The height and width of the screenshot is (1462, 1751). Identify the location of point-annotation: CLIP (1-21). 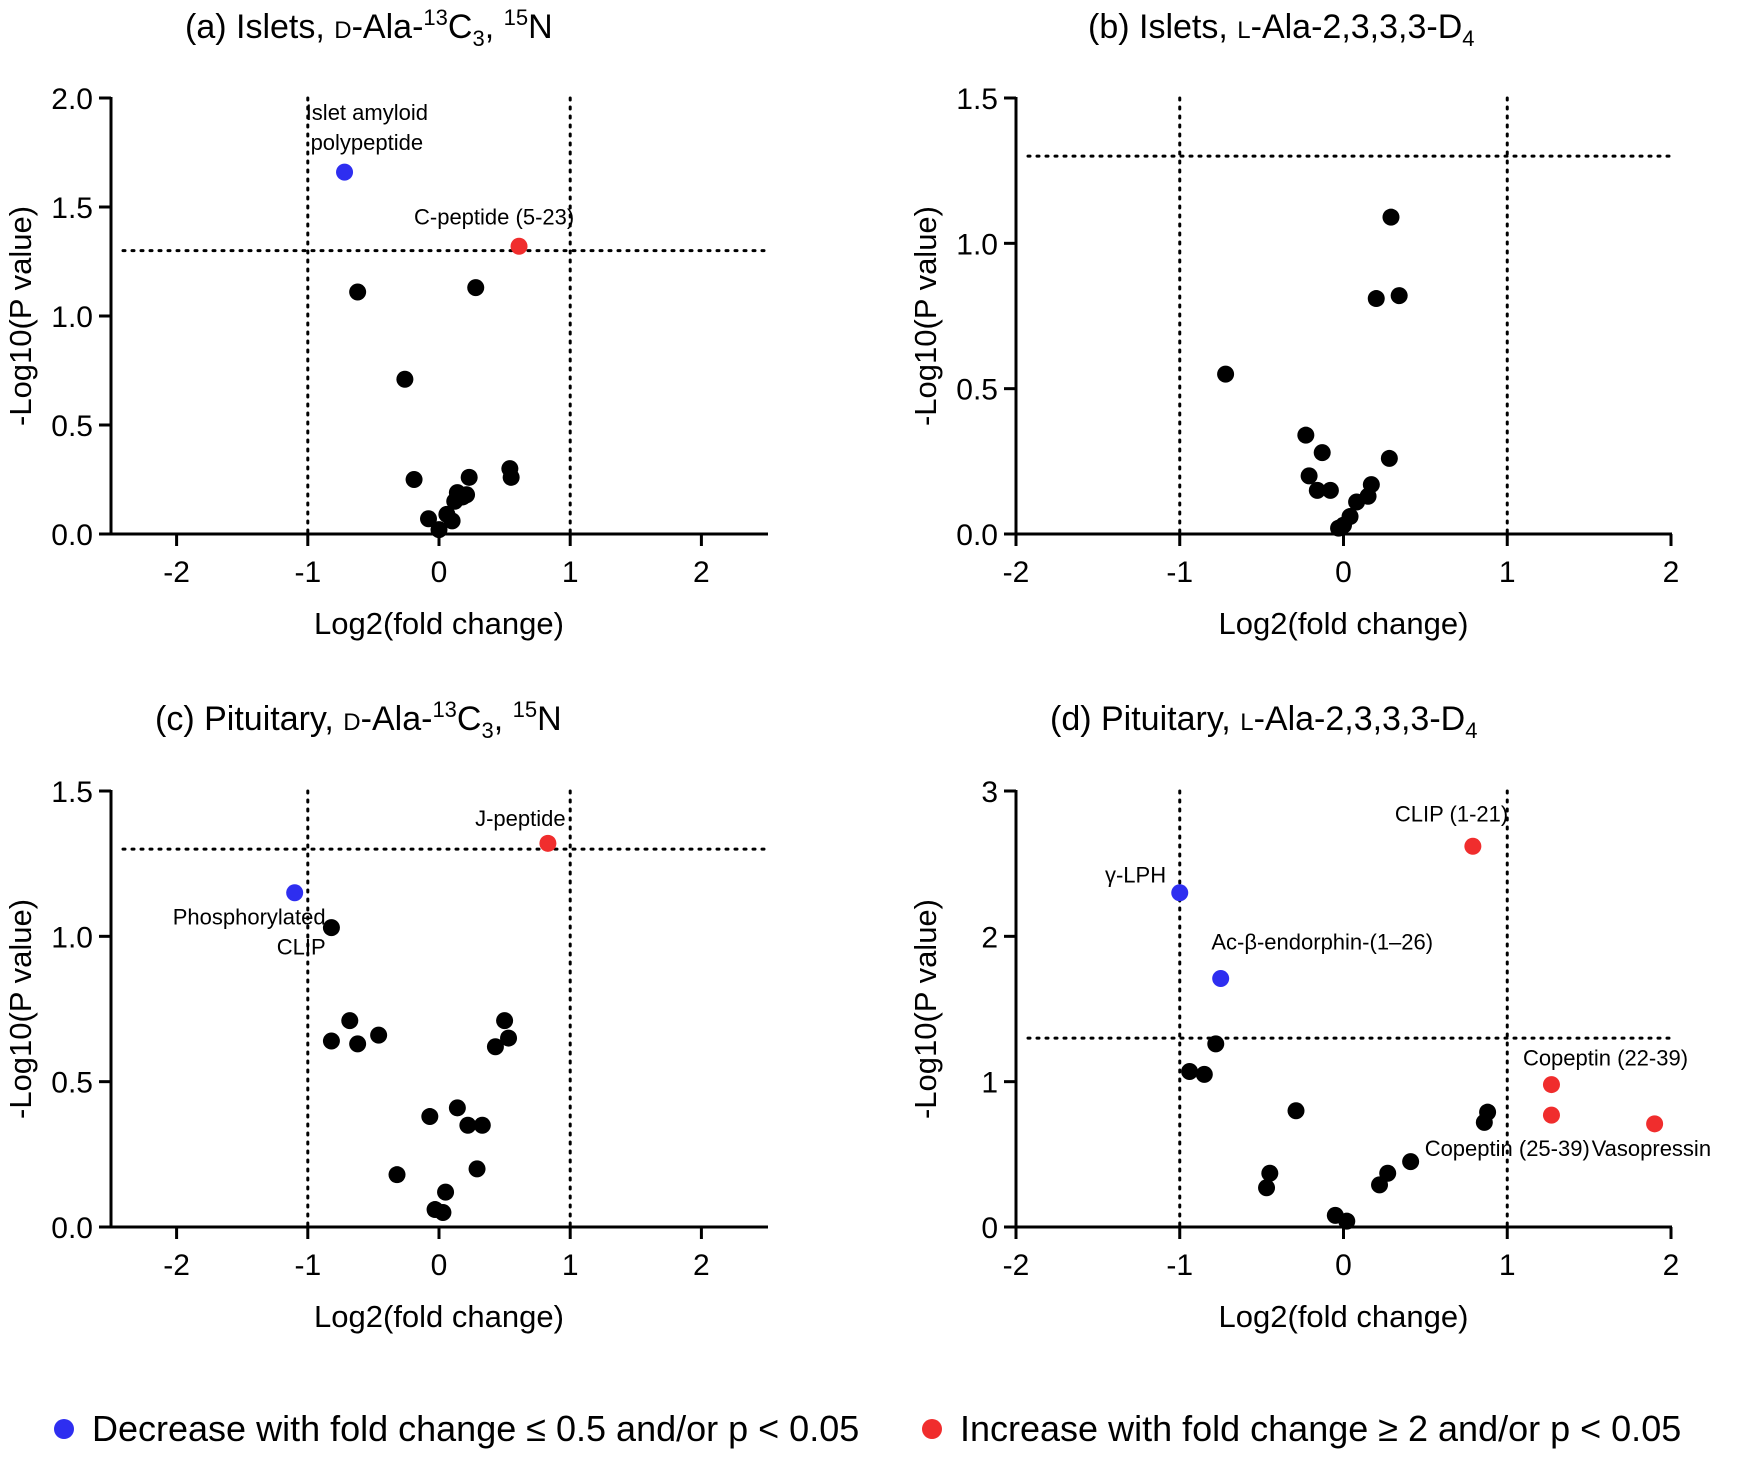
(1451, 814).